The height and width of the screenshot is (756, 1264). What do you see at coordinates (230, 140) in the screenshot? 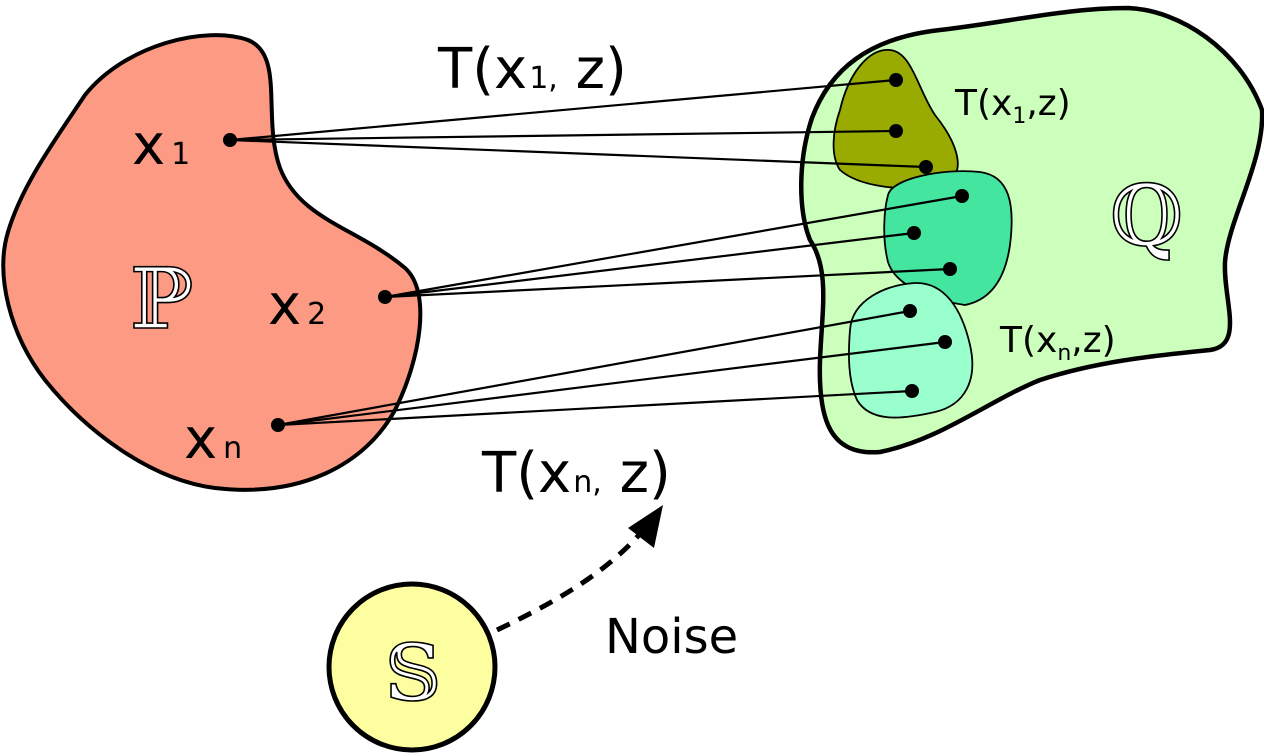
I see `source-point-x1` at bounding box center [230, 140].